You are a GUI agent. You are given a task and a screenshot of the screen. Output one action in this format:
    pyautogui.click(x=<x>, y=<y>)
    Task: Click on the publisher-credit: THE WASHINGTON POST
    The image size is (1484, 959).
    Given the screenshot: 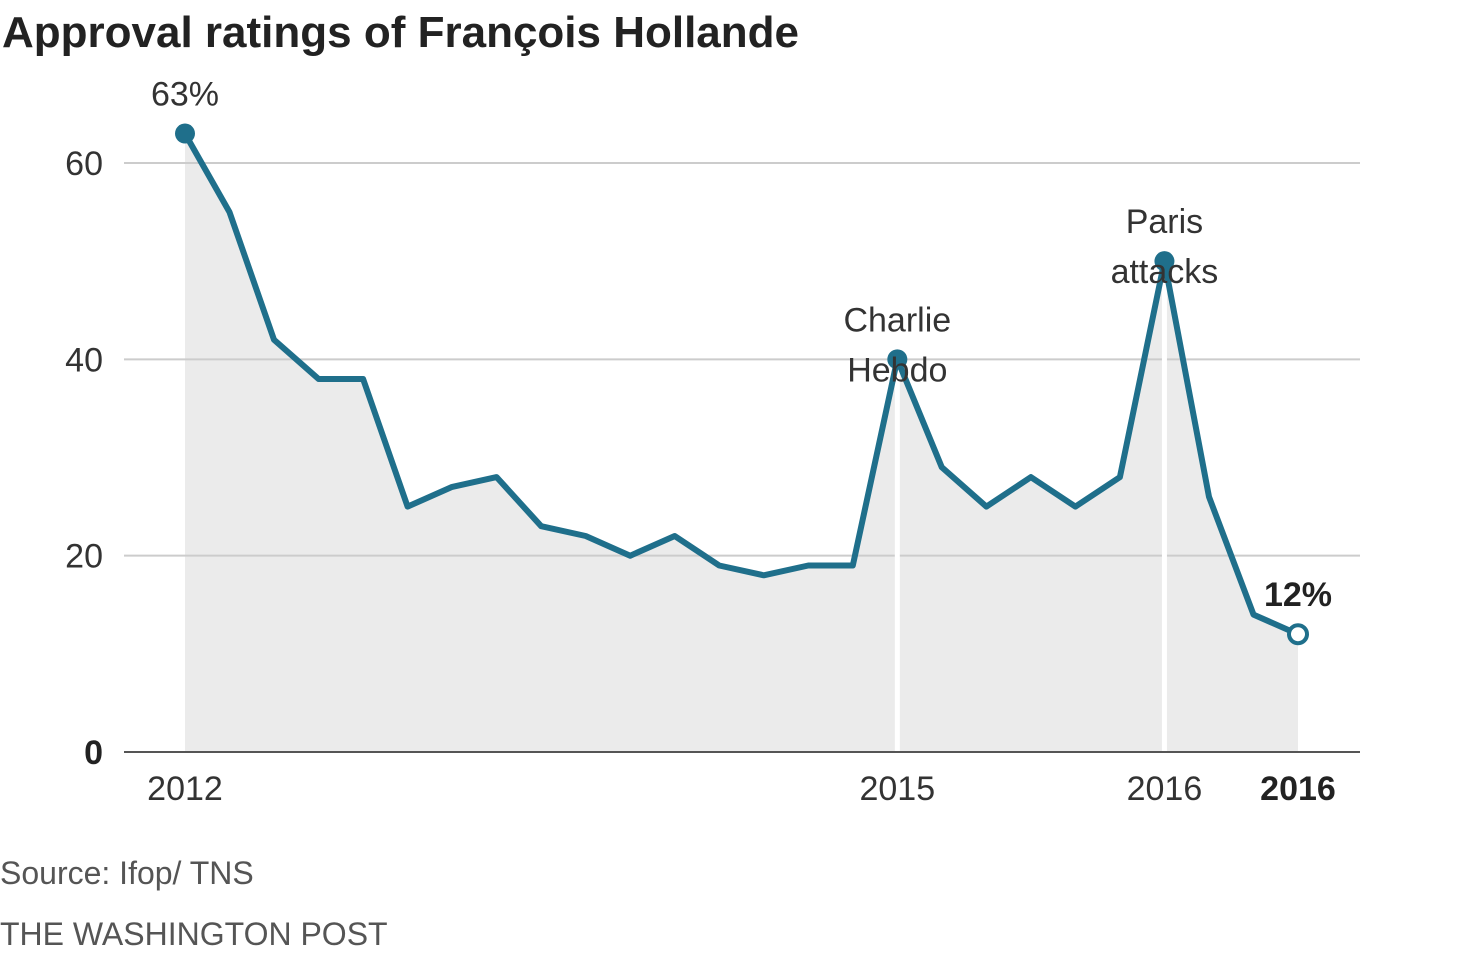 What is the action you would take?
    pyautogui.click(x=194, y=934)
    